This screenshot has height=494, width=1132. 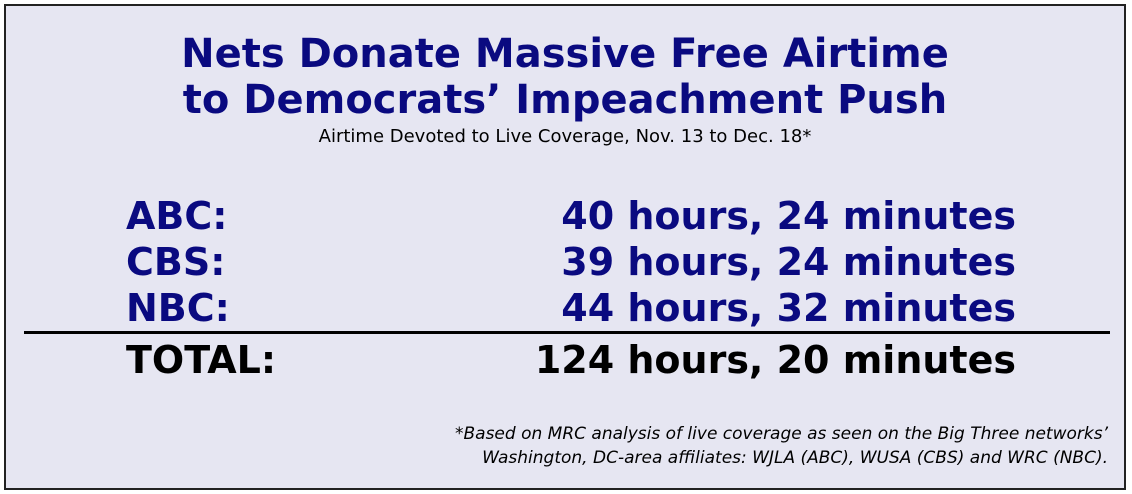 I want to click on divider, so click(x=567, y=332).